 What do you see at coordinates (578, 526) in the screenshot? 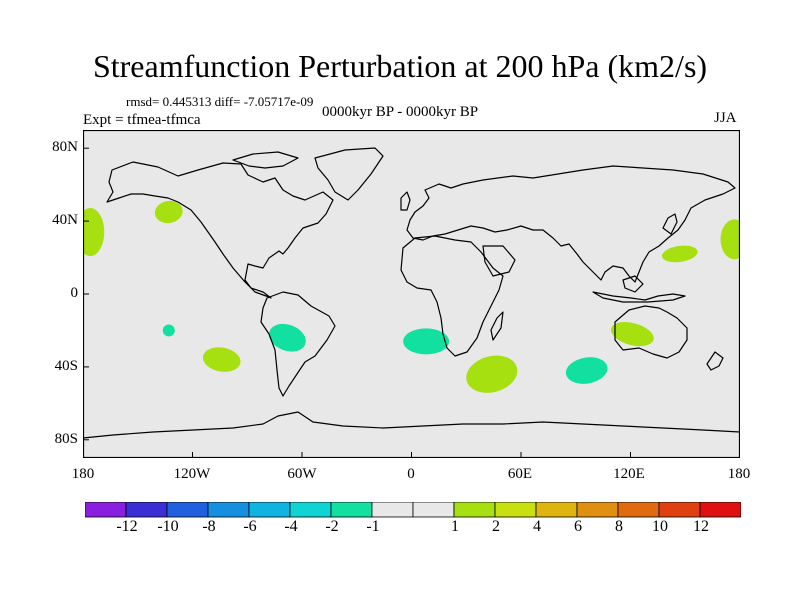
I see `colorbar-label: 6` at bounding box center [578, 526].